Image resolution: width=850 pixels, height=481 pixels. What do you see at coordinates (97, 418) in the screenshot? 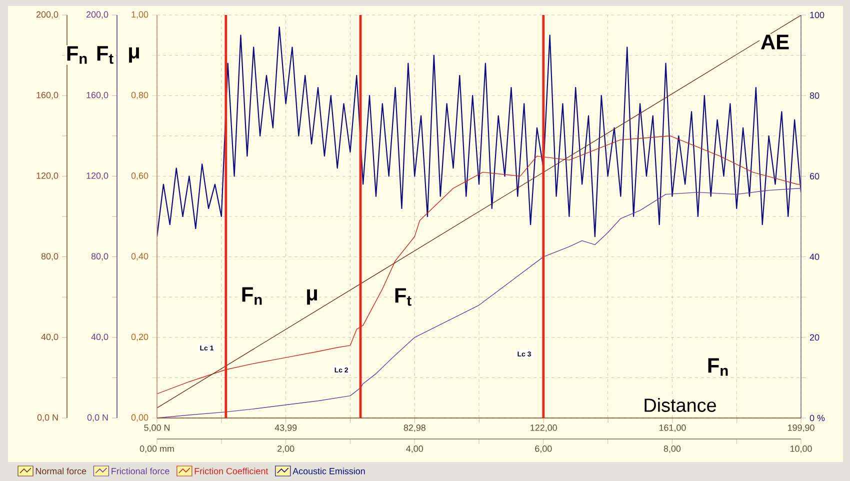
I see `y-tick-label: 0,0 N` at bounding box center [97, 418].